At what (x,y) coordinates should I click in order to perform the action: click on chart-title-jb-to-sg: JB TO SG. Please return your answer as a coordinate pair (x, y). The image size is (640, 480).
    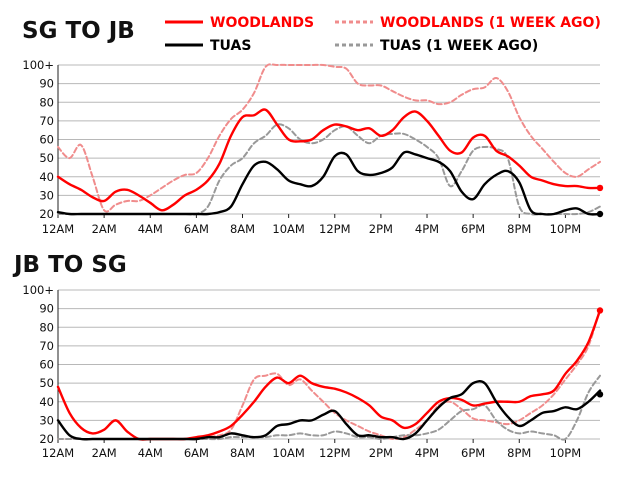
    Looking at the image, I should click on (69, 265).